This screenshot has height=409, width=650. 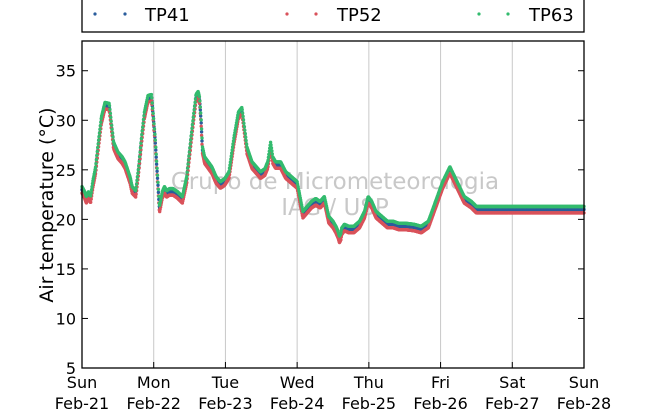 I want to click on legend-label-tp63: TP63, so click(x=551, y=15).